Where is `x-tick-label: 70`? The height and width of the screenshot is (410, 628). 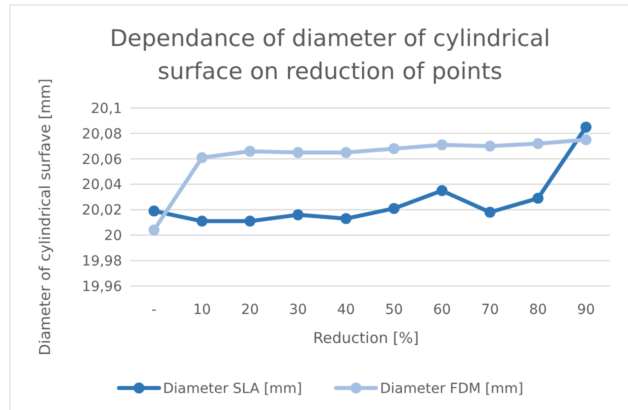 x-tick-label: 70 is located at coordinates (490, 310).